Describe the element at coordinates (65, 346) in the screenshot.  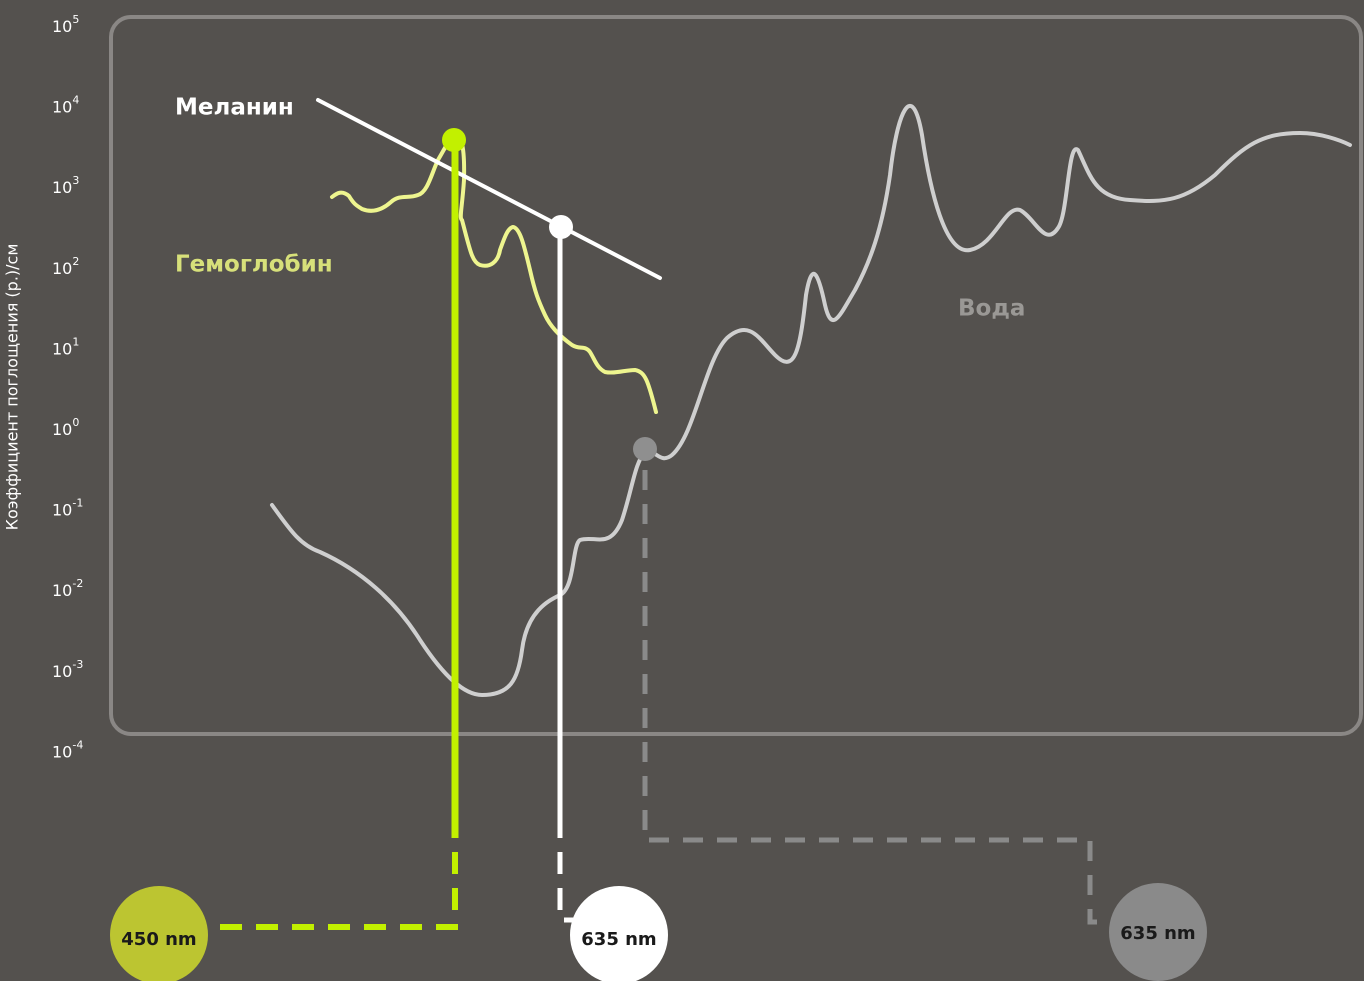
I see `y-tick-label: 10¹` at that location.